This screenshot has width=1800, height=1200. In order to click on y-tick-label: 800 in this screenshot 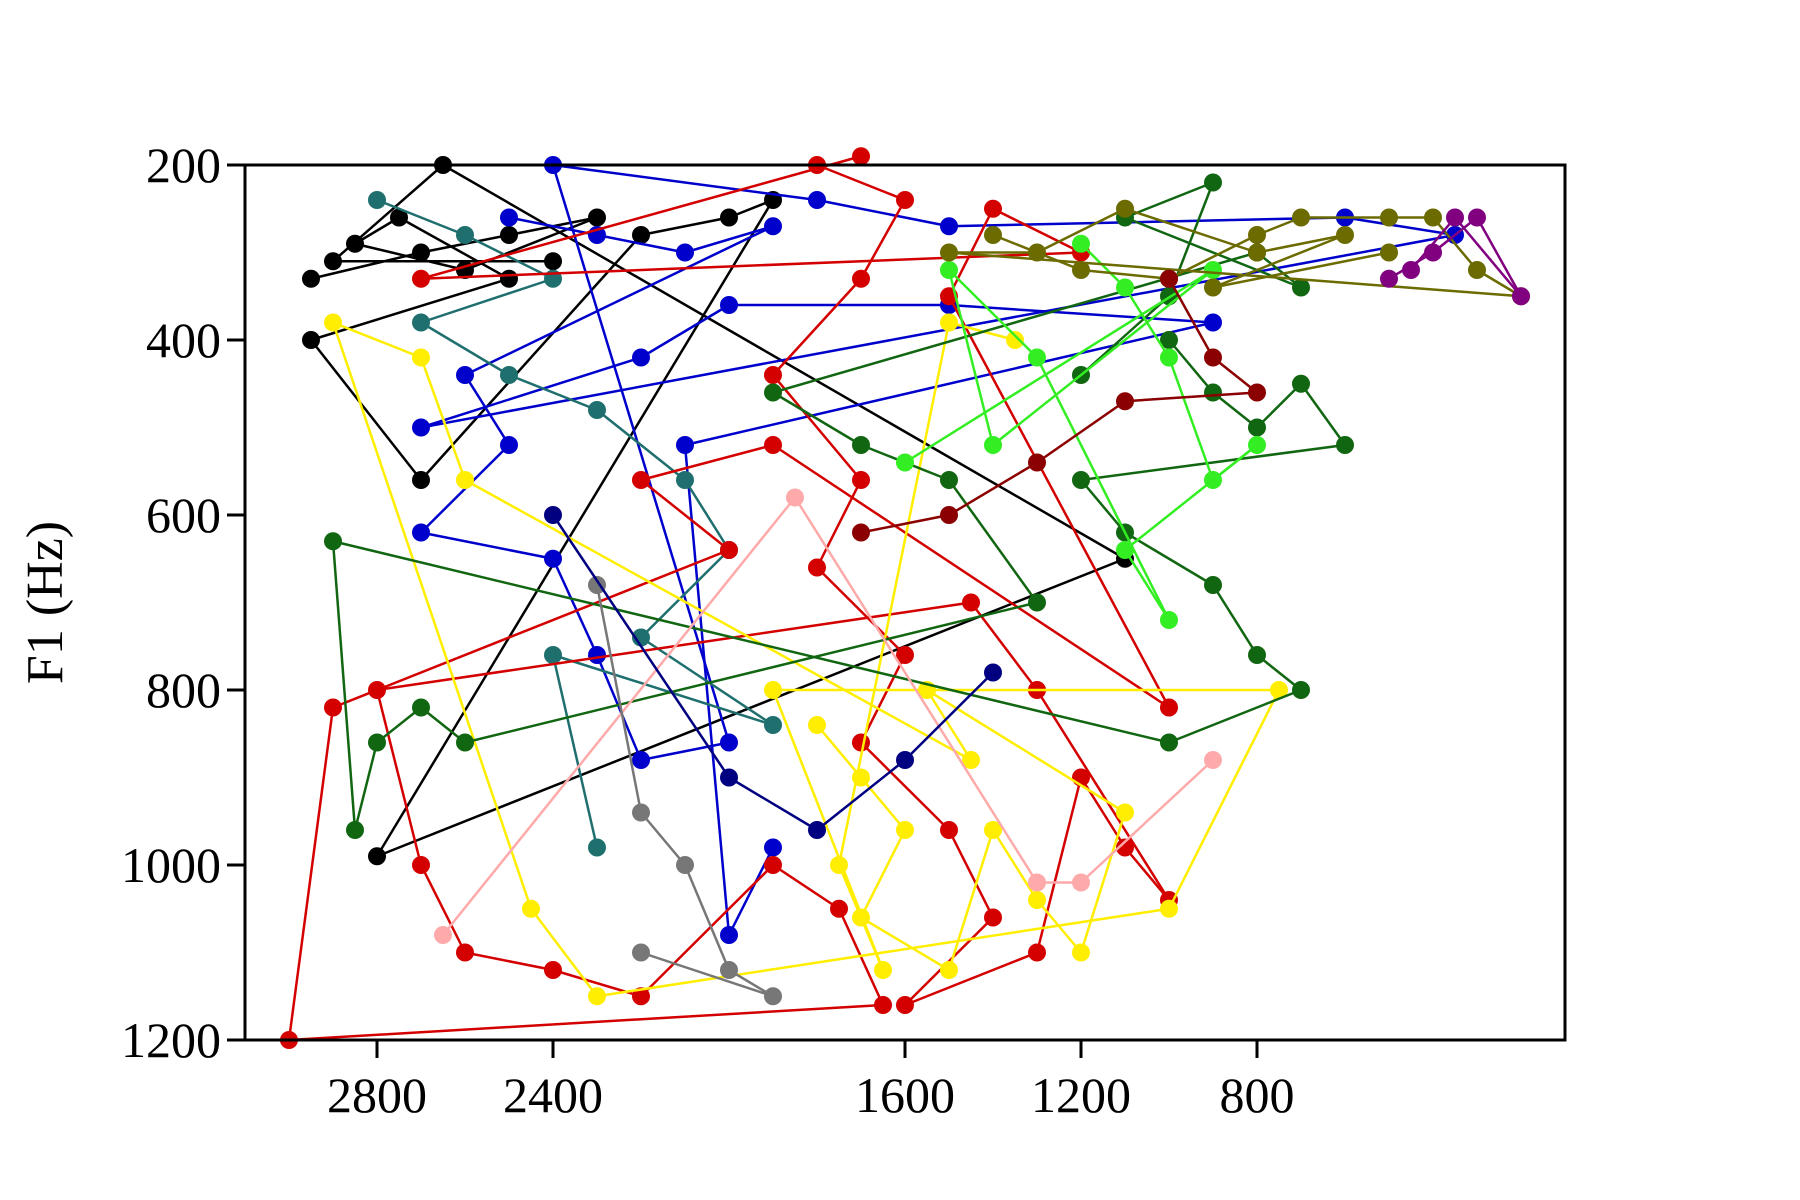, I will do `click(183, 690)`.